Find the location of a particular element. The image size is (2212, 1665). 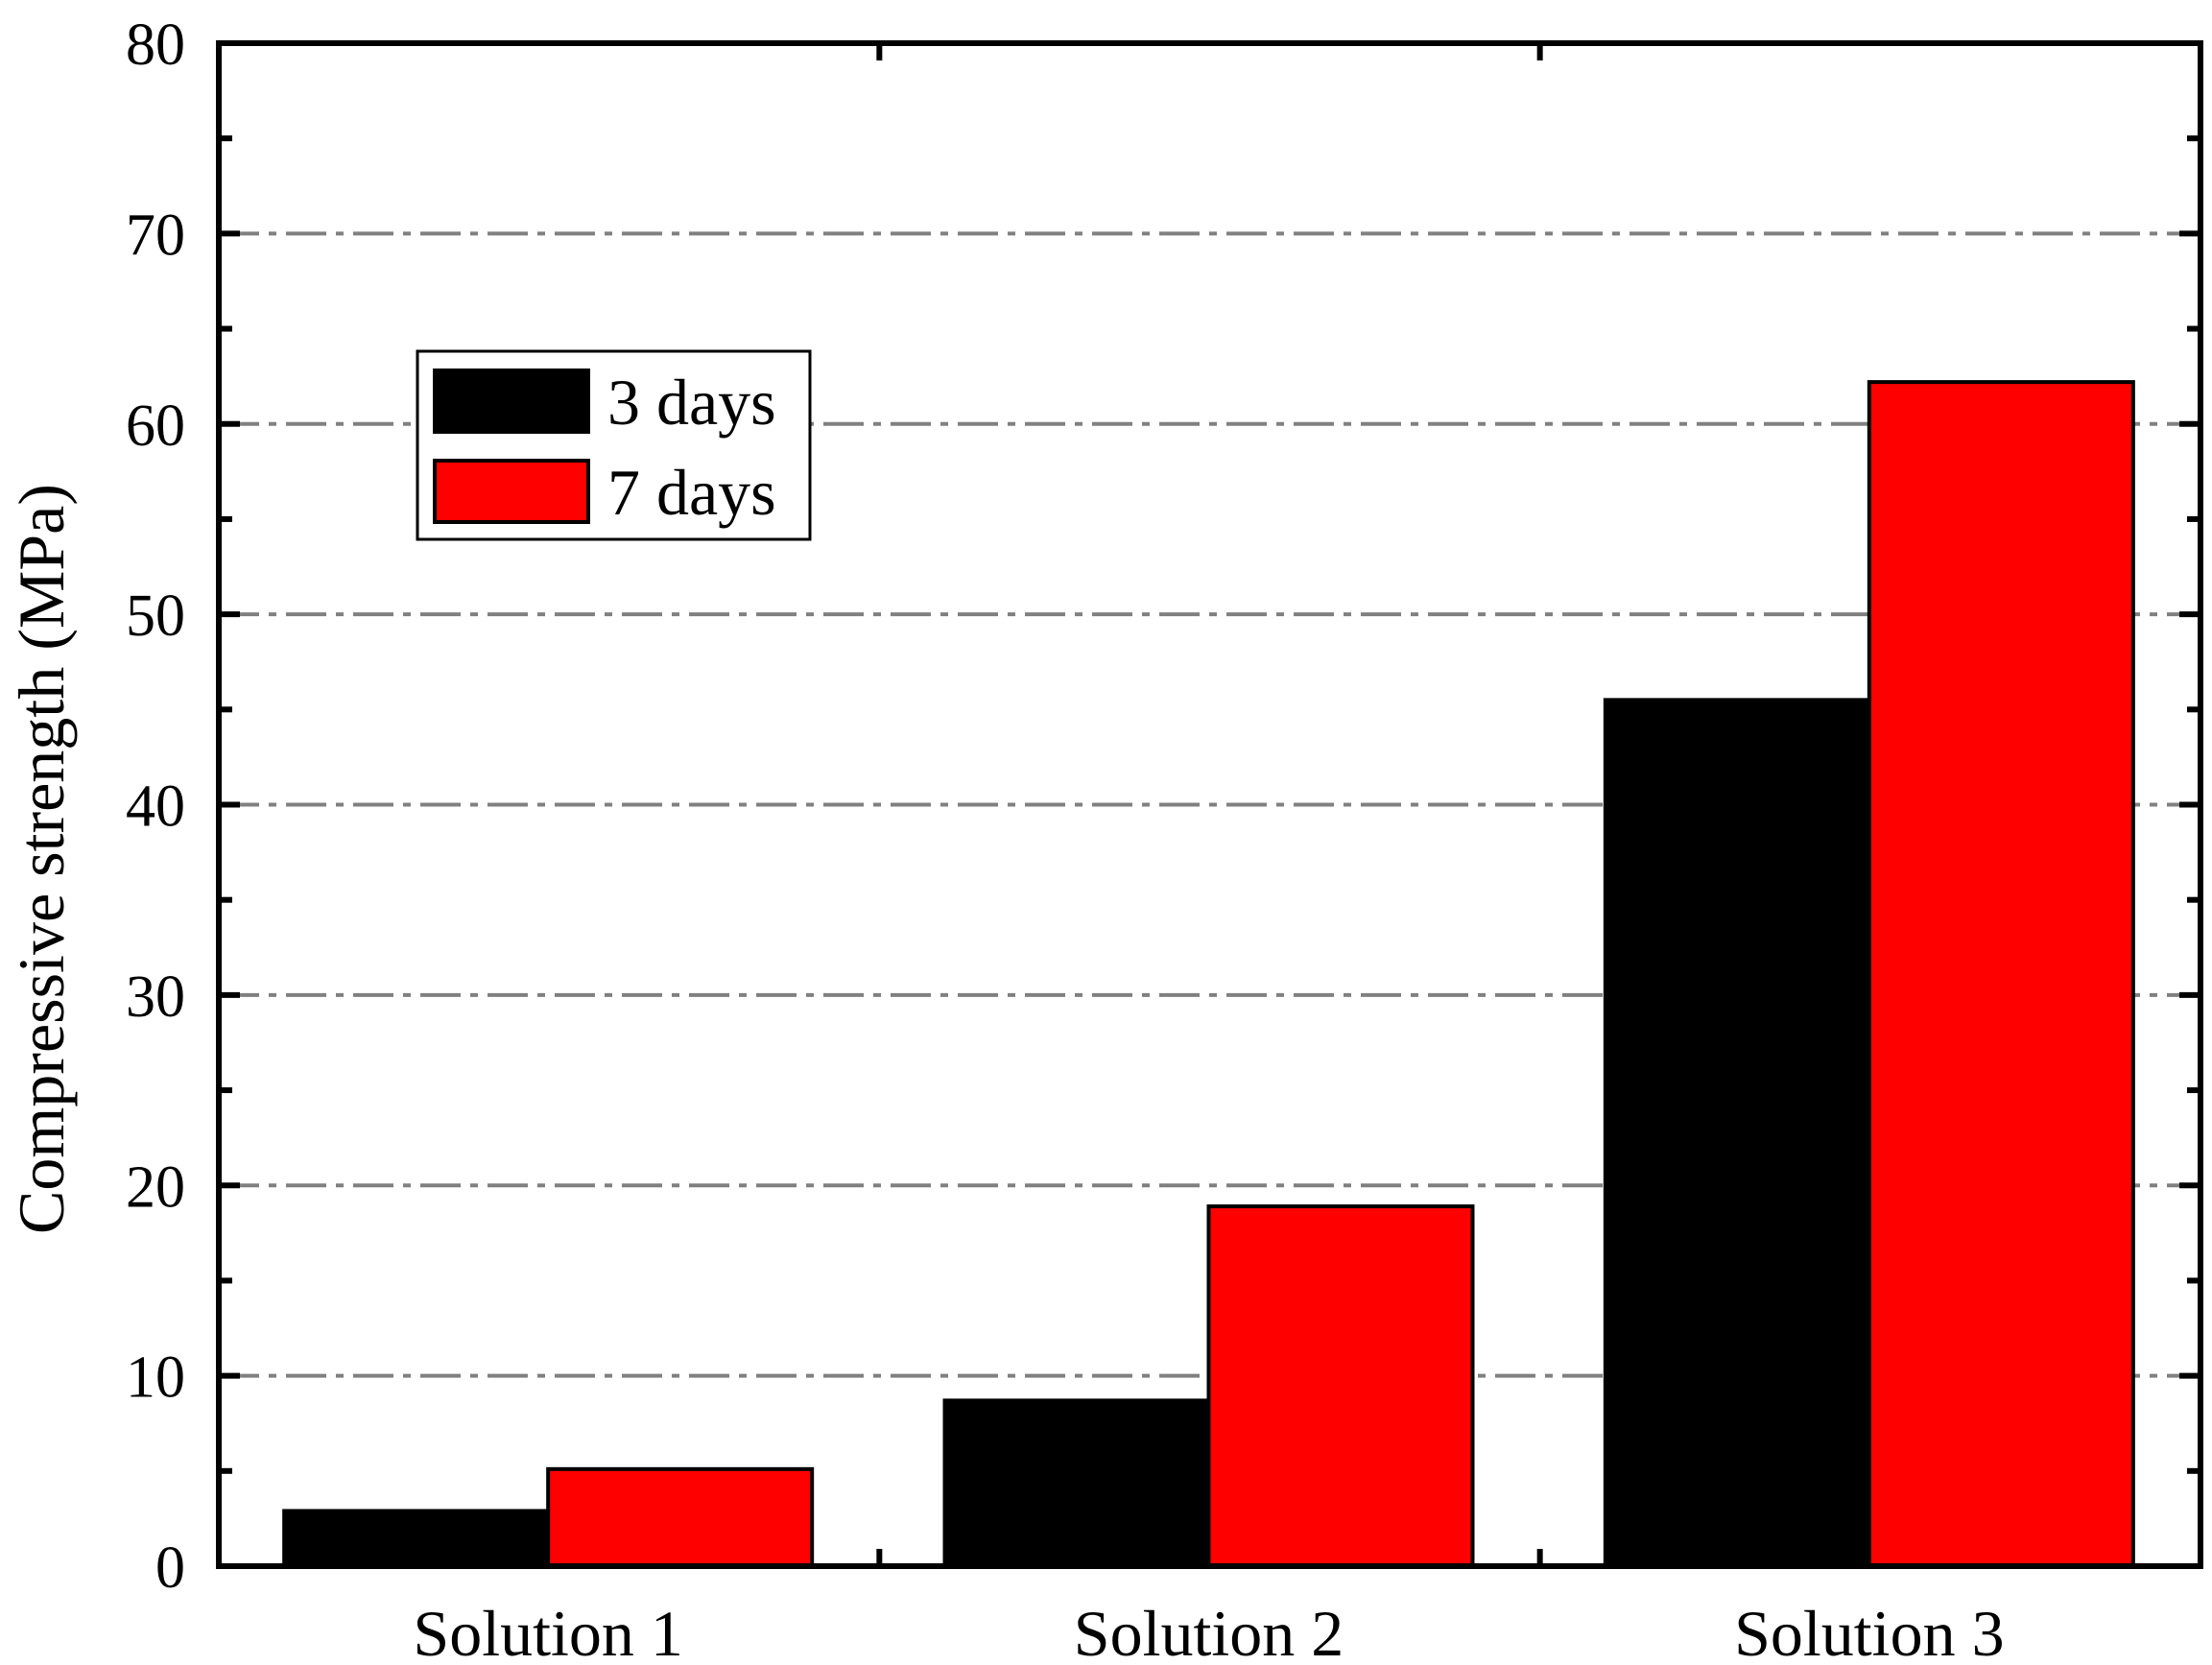

y-tick-label: 50 is located at coordinates (155, 616).